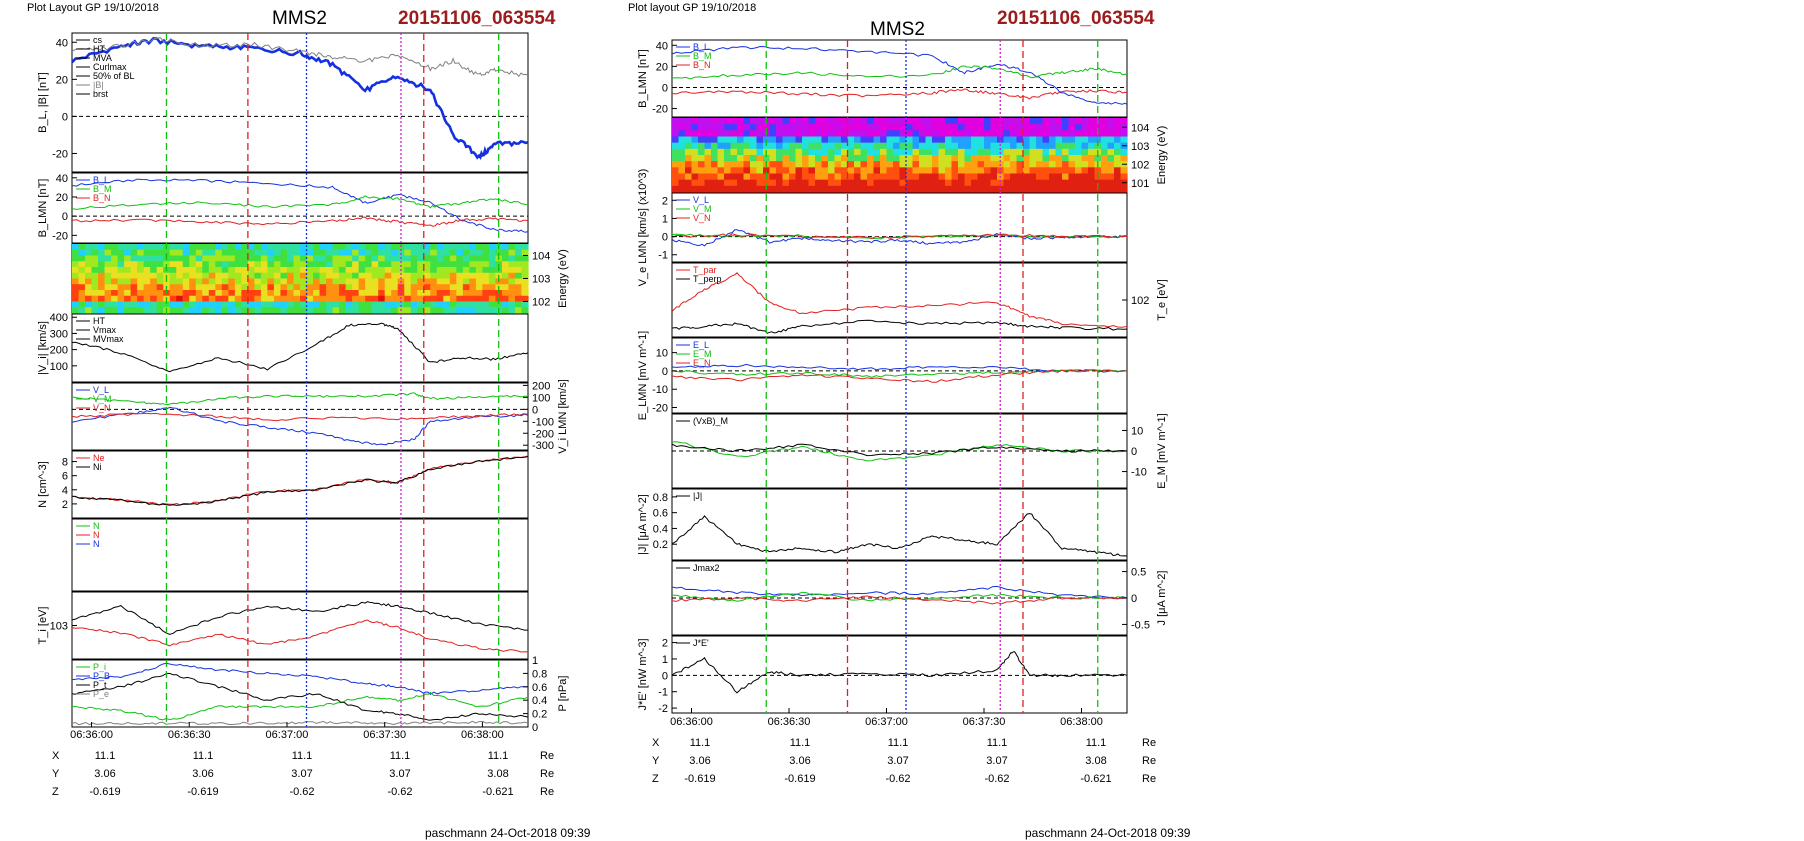 Image resolution: width=1804 pixels, height=841 pixels. Describe the element at coordinates (101, 180) in the screenshot. I see `legend-entry: B_L` at that location.